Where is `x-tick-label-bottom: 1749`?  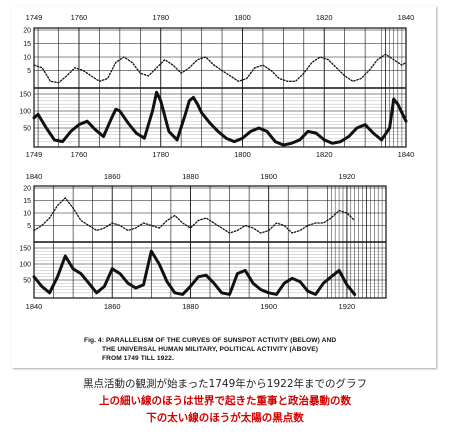
x-tick-label-bottom: 1749 is located at coordinates (34, 154).